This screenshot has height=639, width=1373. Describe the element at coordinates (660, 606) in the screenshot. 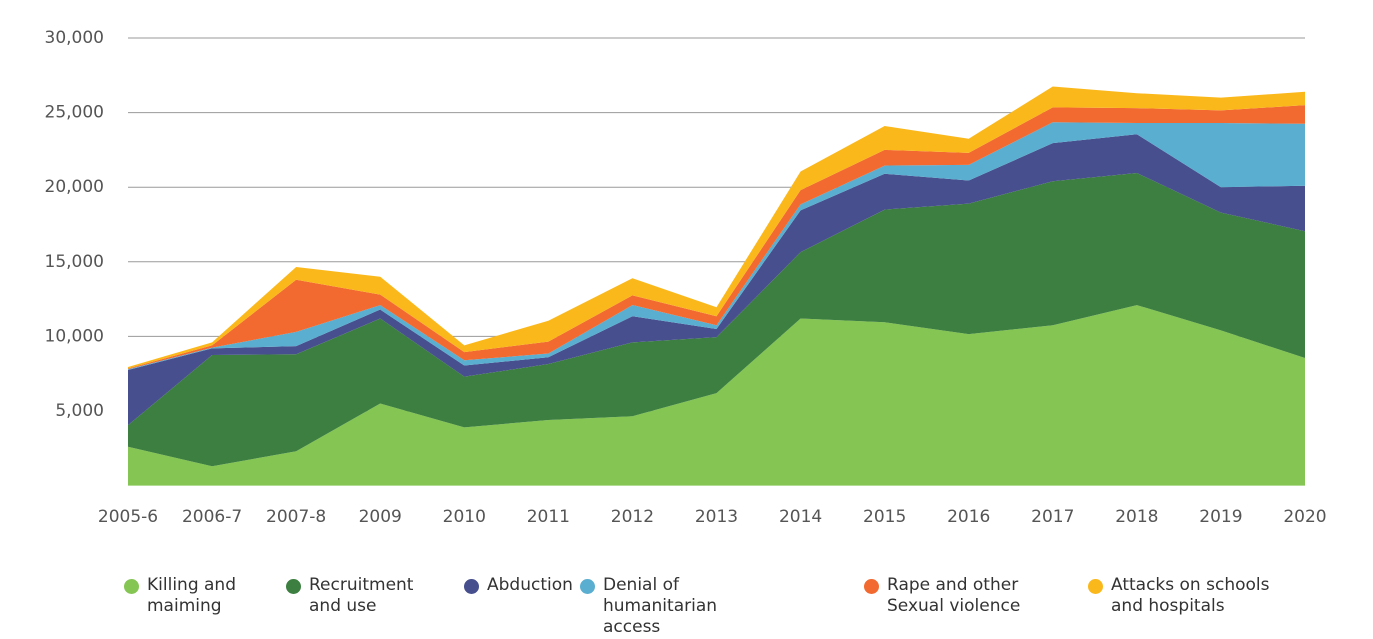

I see `legend-label: Denial of humanitarian access` at that location.